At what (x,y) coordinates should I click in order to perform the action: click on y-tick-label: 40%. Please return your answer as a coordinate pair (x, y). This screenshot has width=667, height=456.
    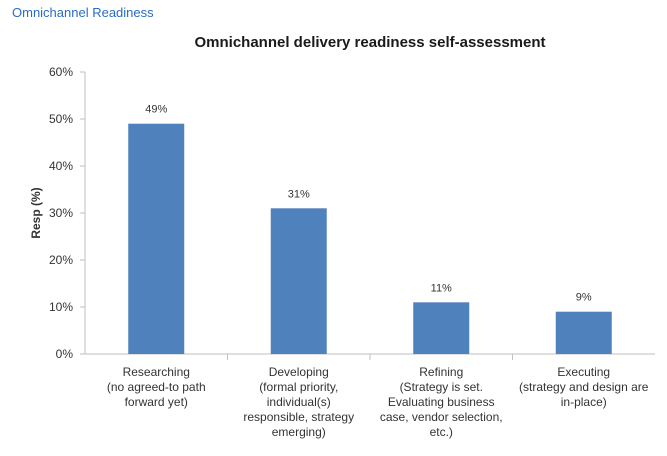
    Looking at the image, I should click on (61, 166).